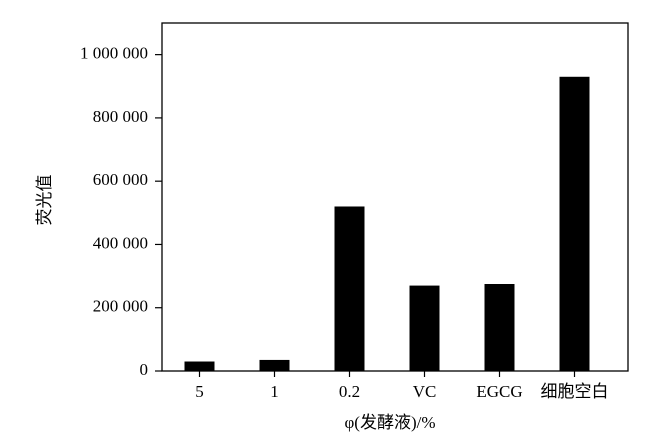  What do you see at coordinates (44, 200) in the screenshot?
I see `y-axis-label: 荧光值` at bounding box center [44, 200].